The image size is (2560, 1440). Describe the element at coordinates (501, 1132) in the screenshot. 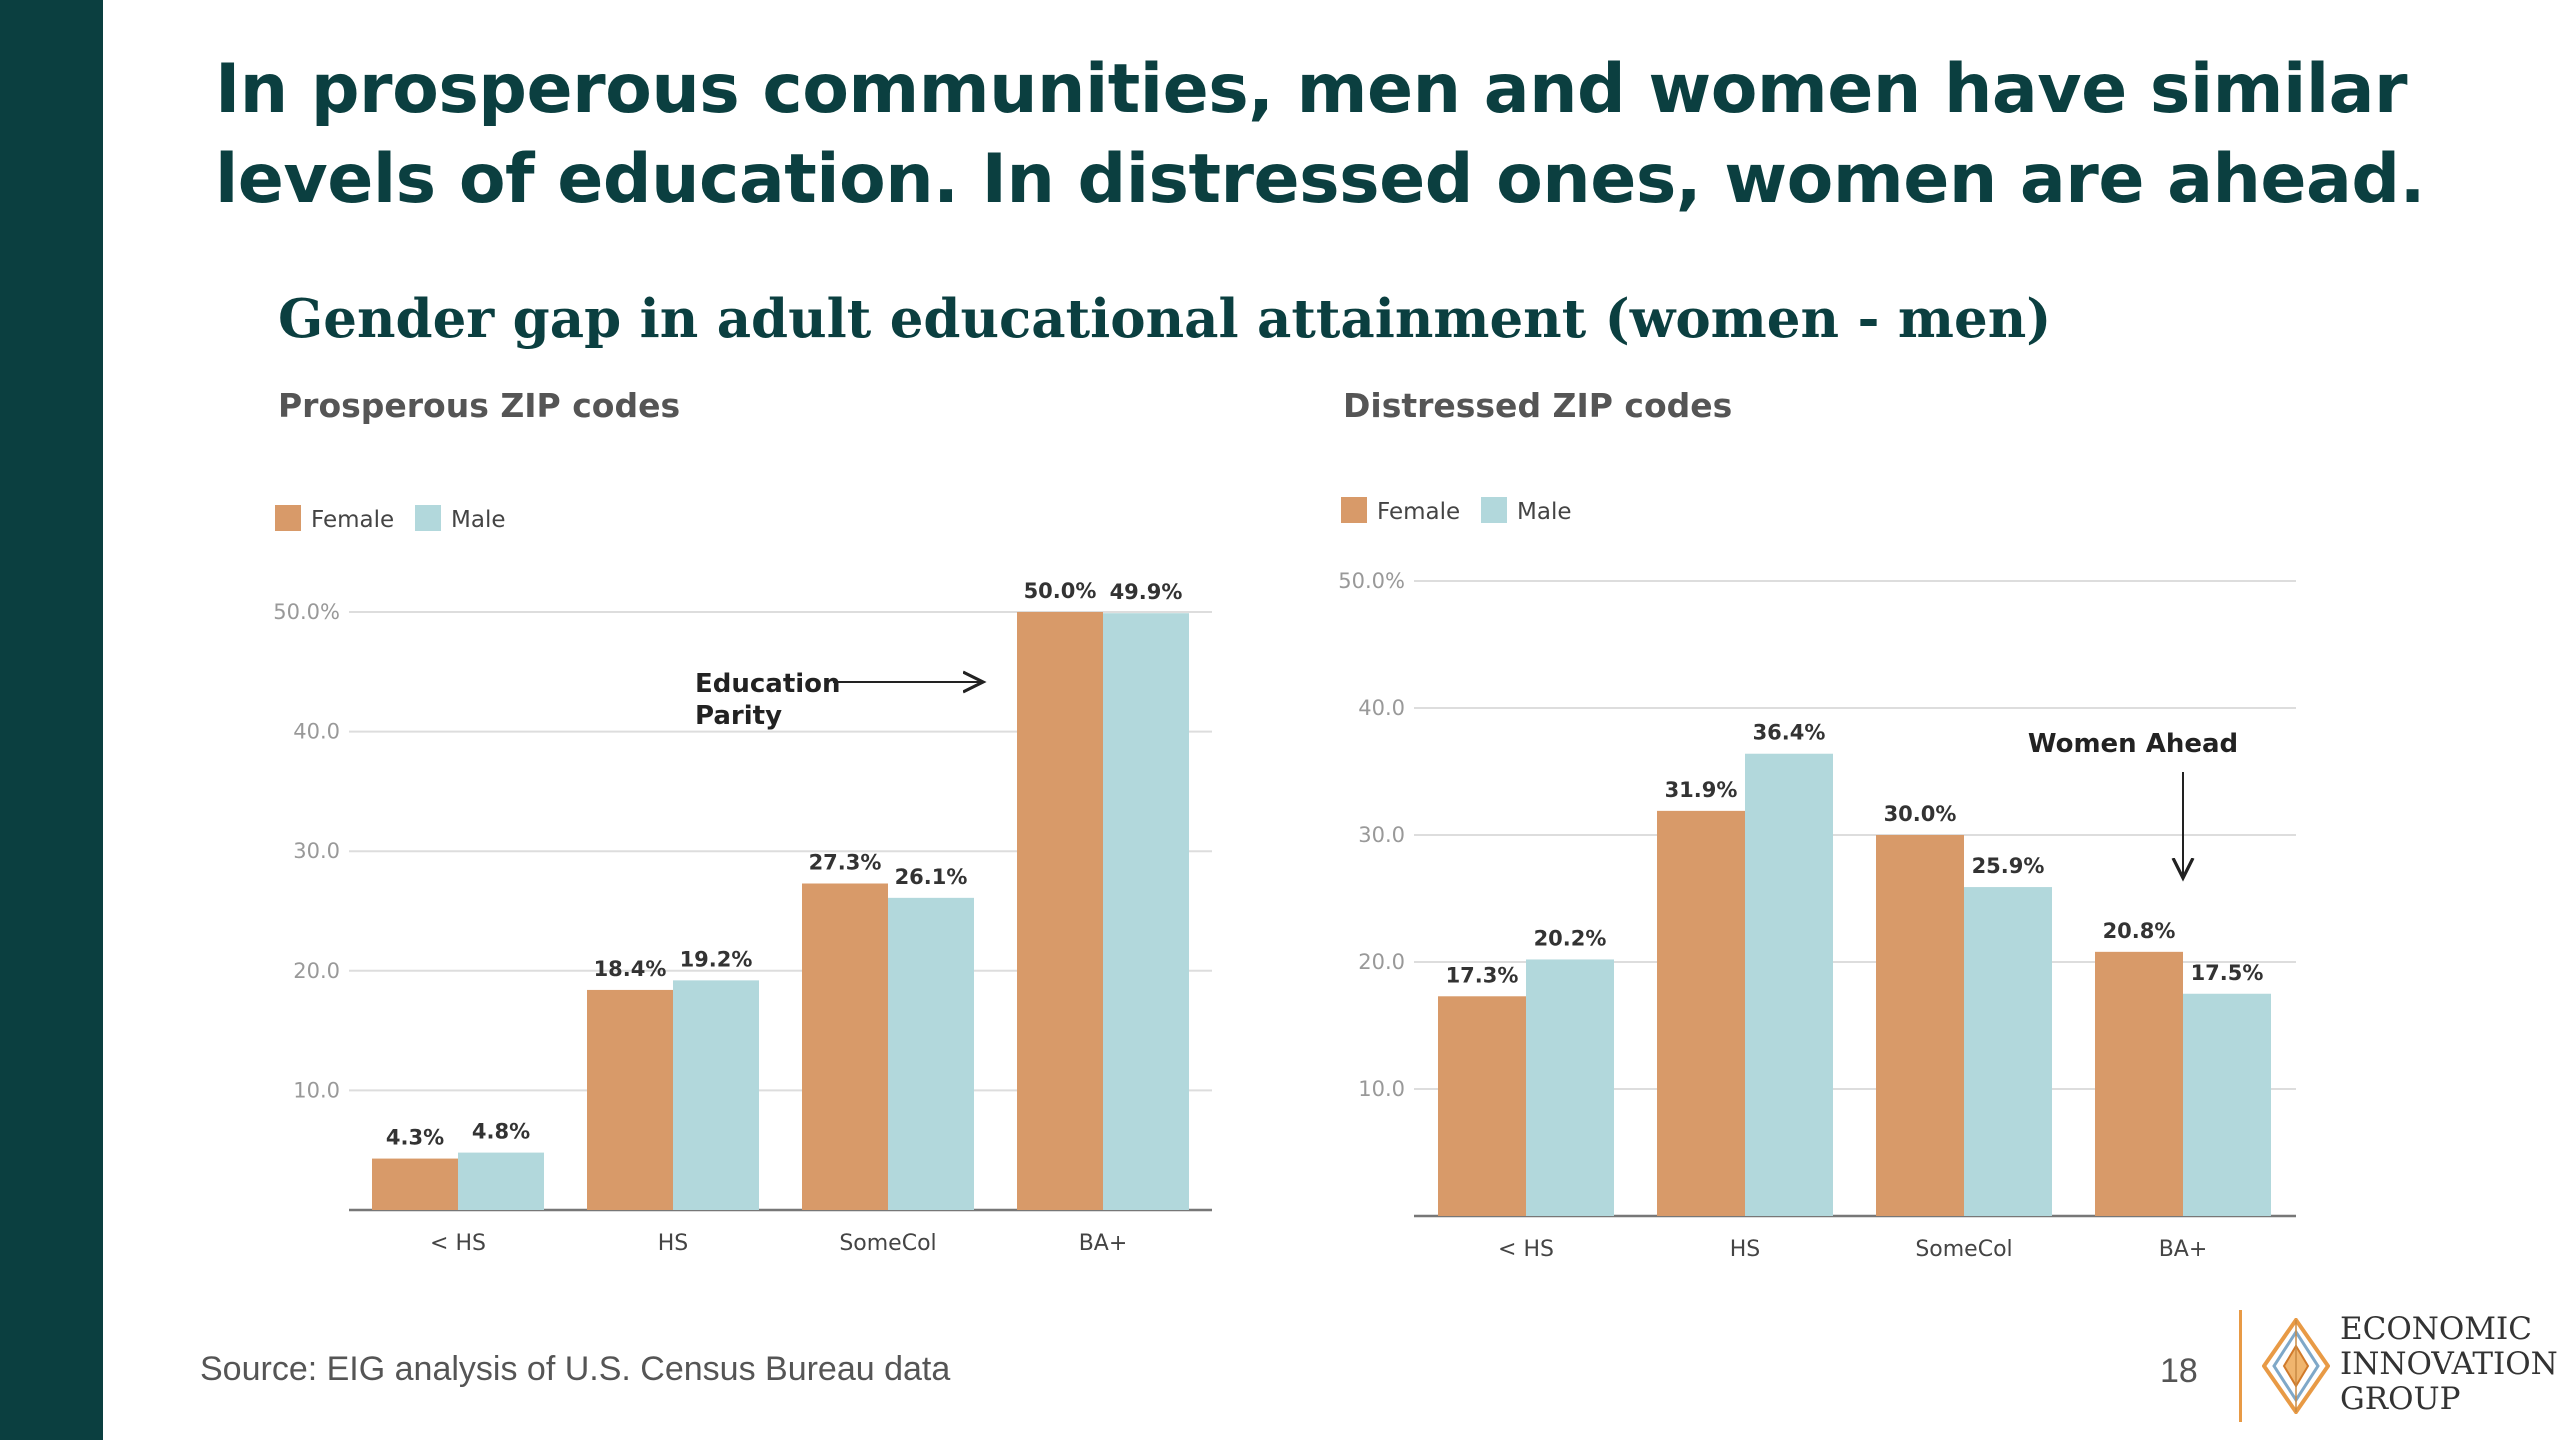

I see `data-label: 4.8%` at that location.